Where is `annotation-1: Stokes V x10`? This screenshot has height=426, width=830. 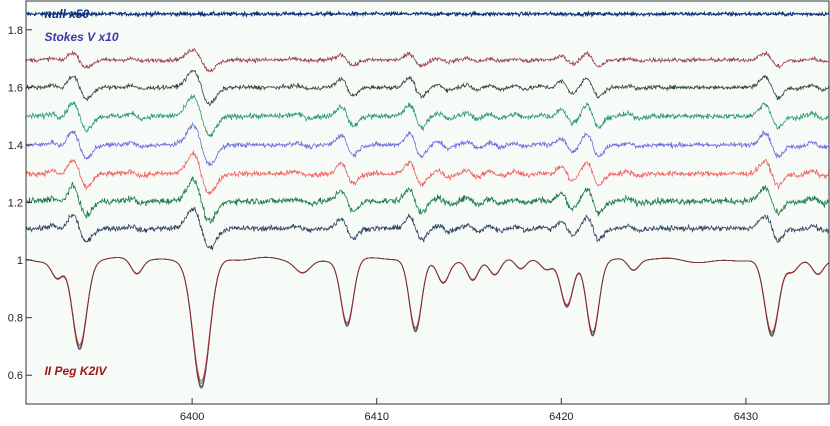
annotation-1: Stokes V x10 is located at coordinates (81, 37).